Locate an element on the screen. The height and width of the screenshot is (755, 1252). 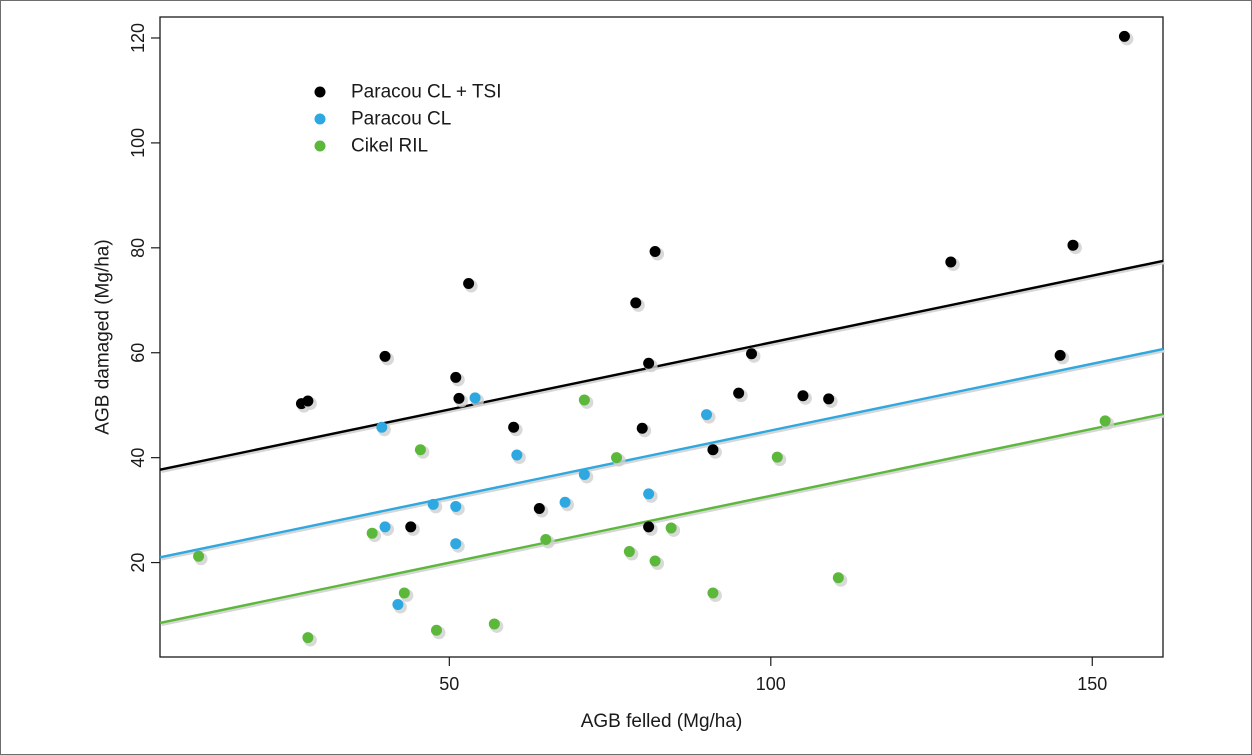
legend-label: Paracou CL + TSI is located at coordinates (426, 92).